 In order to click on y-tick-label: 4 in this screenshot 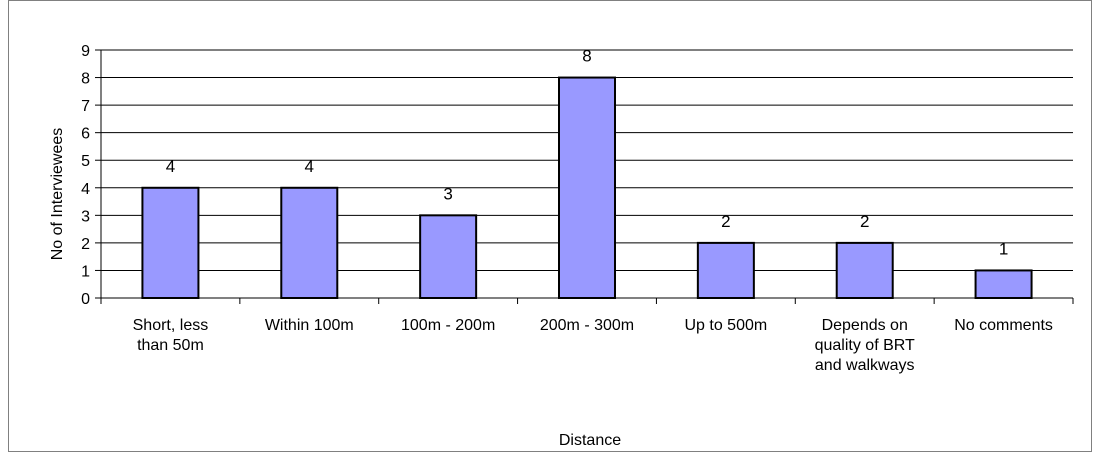, I will do `click(85, 189)`.